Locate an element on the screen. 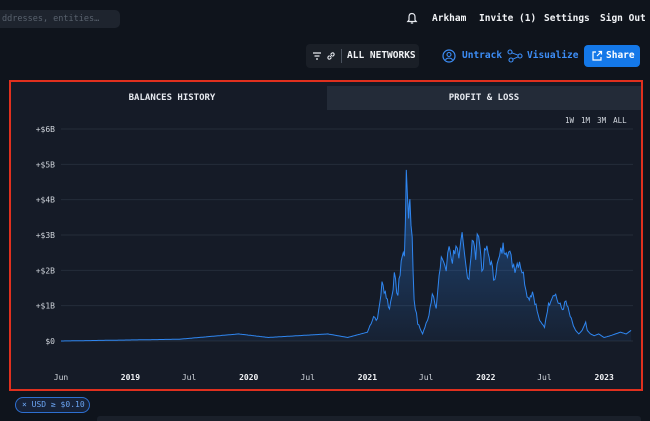  usd-filter-chip: × USD ≥ $0.10 is located at coordinates (52, 405).